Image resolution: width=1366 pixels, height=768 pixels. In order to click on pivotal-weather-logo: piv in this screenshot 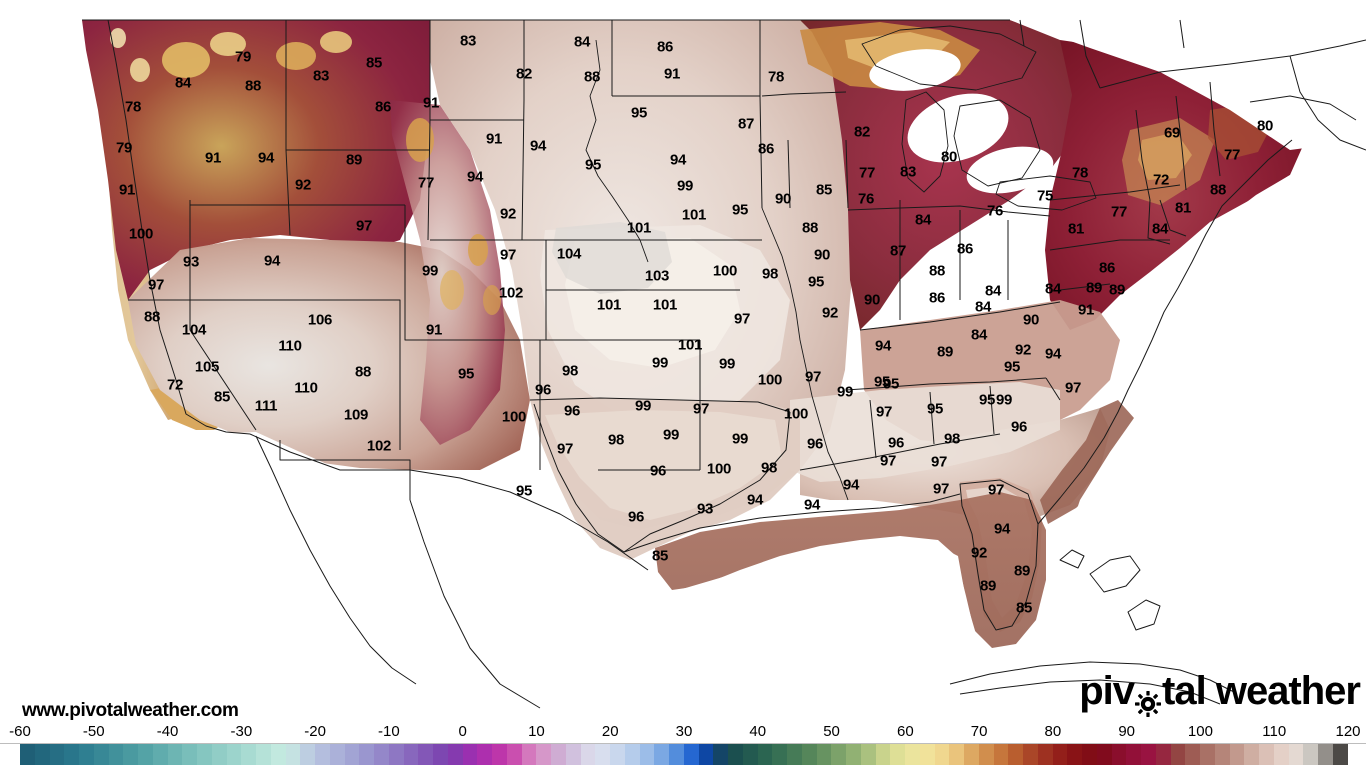, I will do `click(1220, 693)`.